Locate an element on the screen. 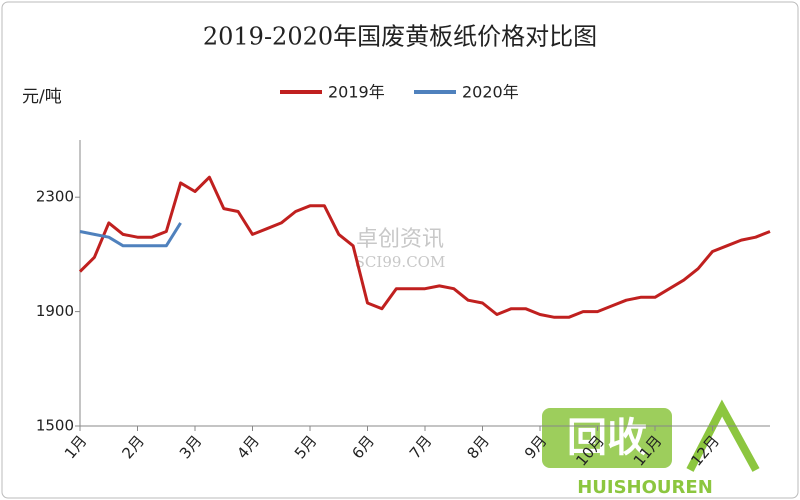 The height and width of the screenshot is (500, 800). chart-title: 2019-2020年国废黄板纸价格对比图 is located at coordinates (400, 37).